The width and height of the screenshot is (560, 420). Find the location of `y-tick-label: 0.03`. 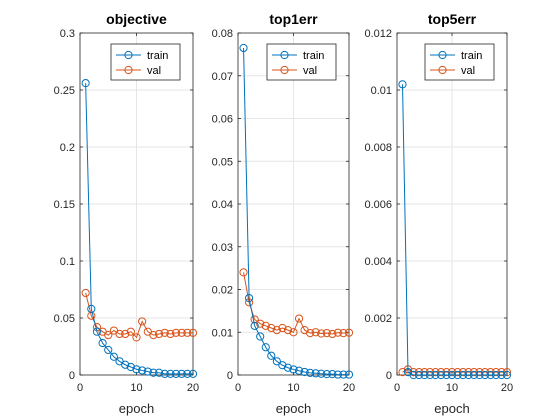

y-tick-label: 0.03 is located at coordinates (222, 248).